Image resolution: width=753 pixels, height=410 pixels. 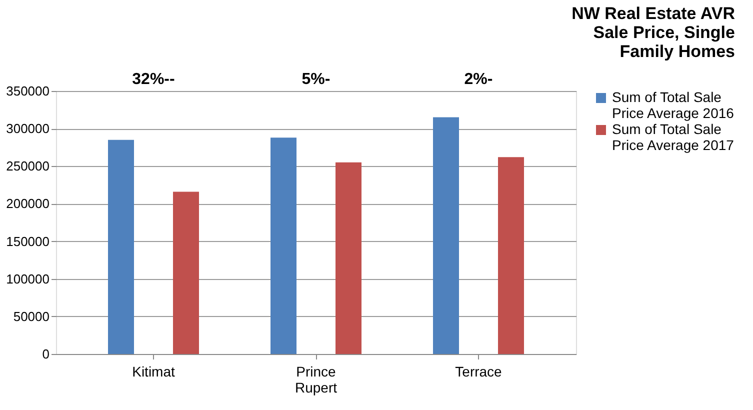 What do you see at coordinates (673, 137) in the screenshot?
I see `legend-label: Sum of Total Sale Price Average 2017` at bounding box center [673, 137].